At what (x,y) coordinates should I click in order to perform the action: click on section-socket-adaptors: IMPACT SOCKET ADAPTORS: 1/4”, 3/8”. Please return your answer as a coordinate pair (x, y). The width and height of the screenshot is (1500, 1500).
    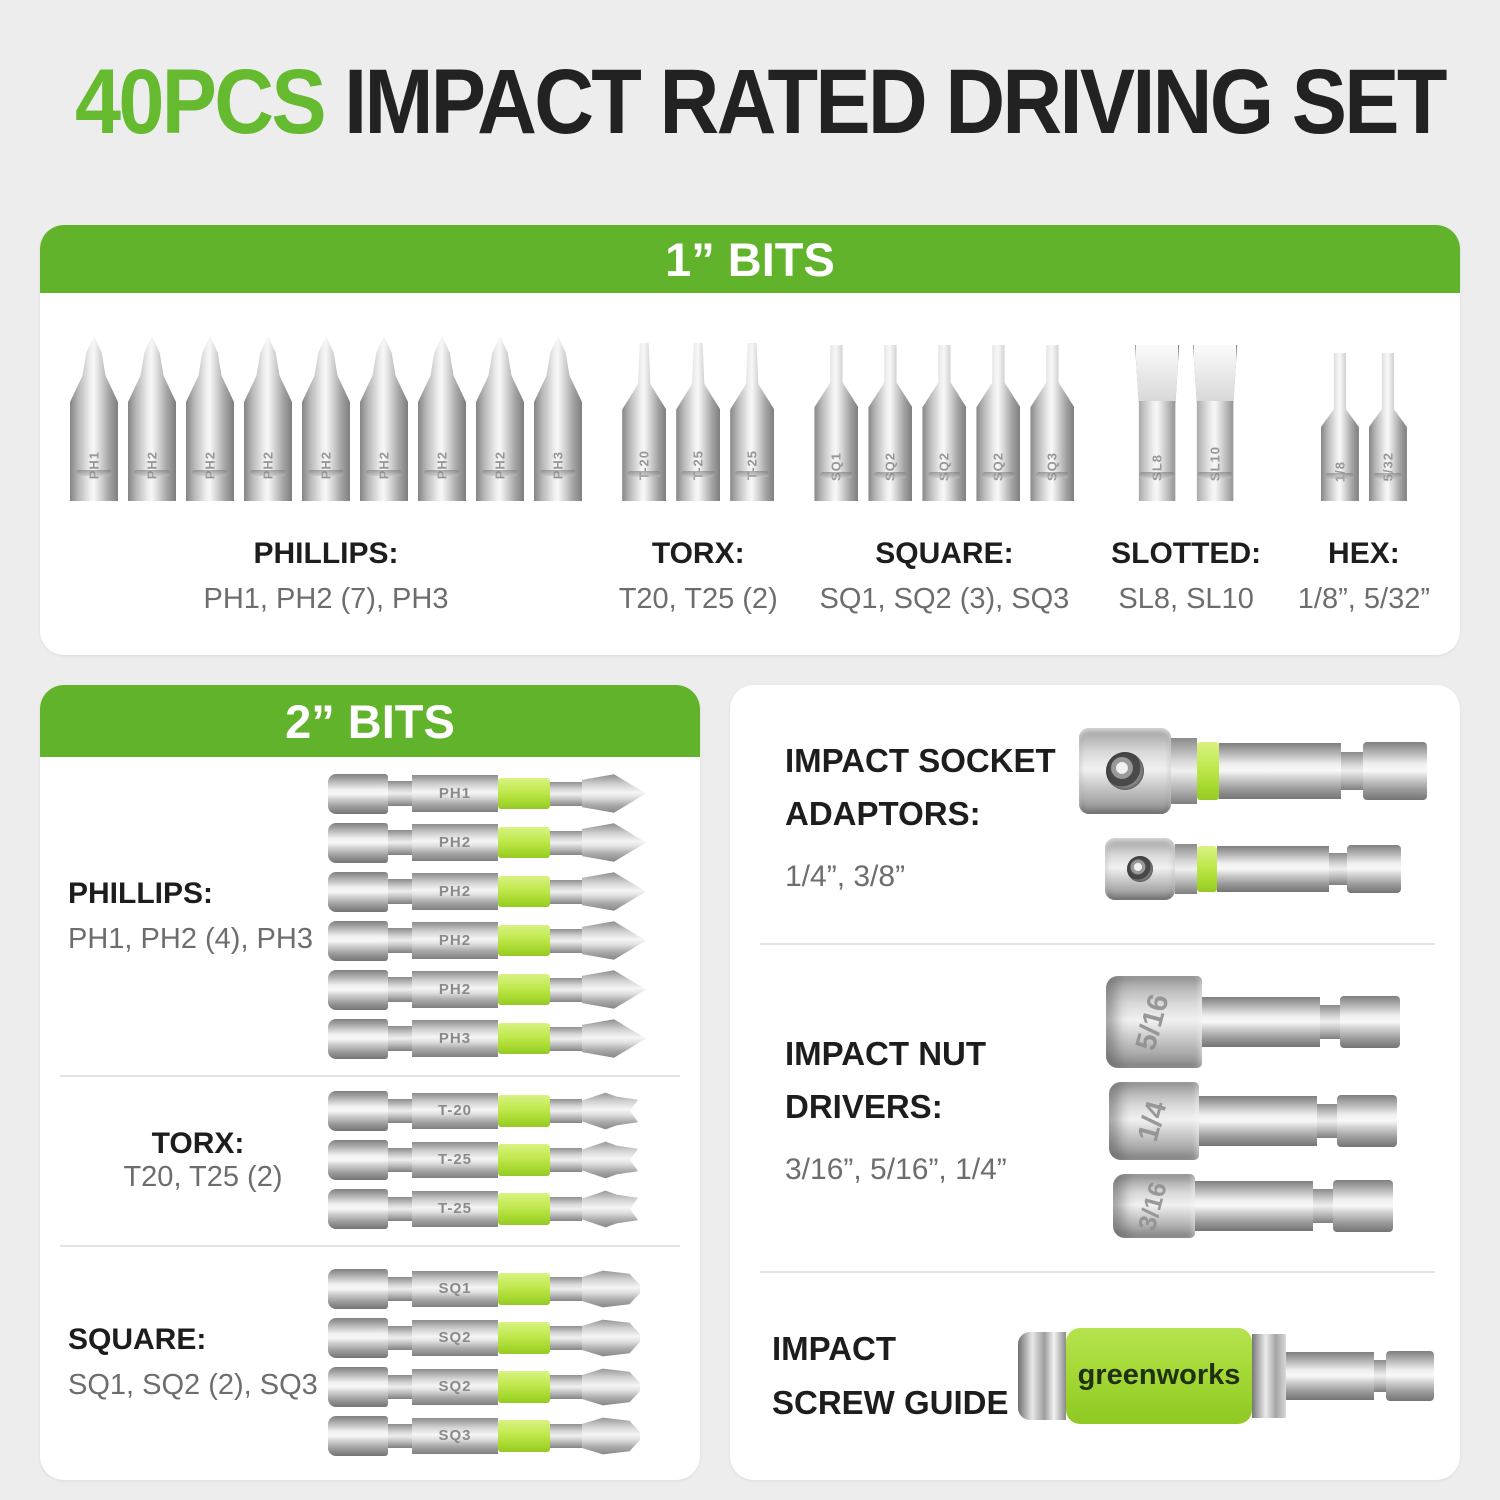
    Looking at the image, I should click on (1095, 814).